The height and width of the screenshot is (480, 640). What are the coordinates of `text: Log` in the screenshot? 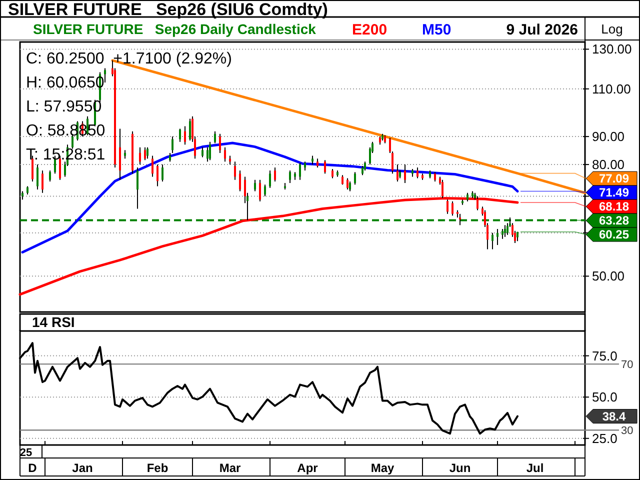 It's located at (612, 29).